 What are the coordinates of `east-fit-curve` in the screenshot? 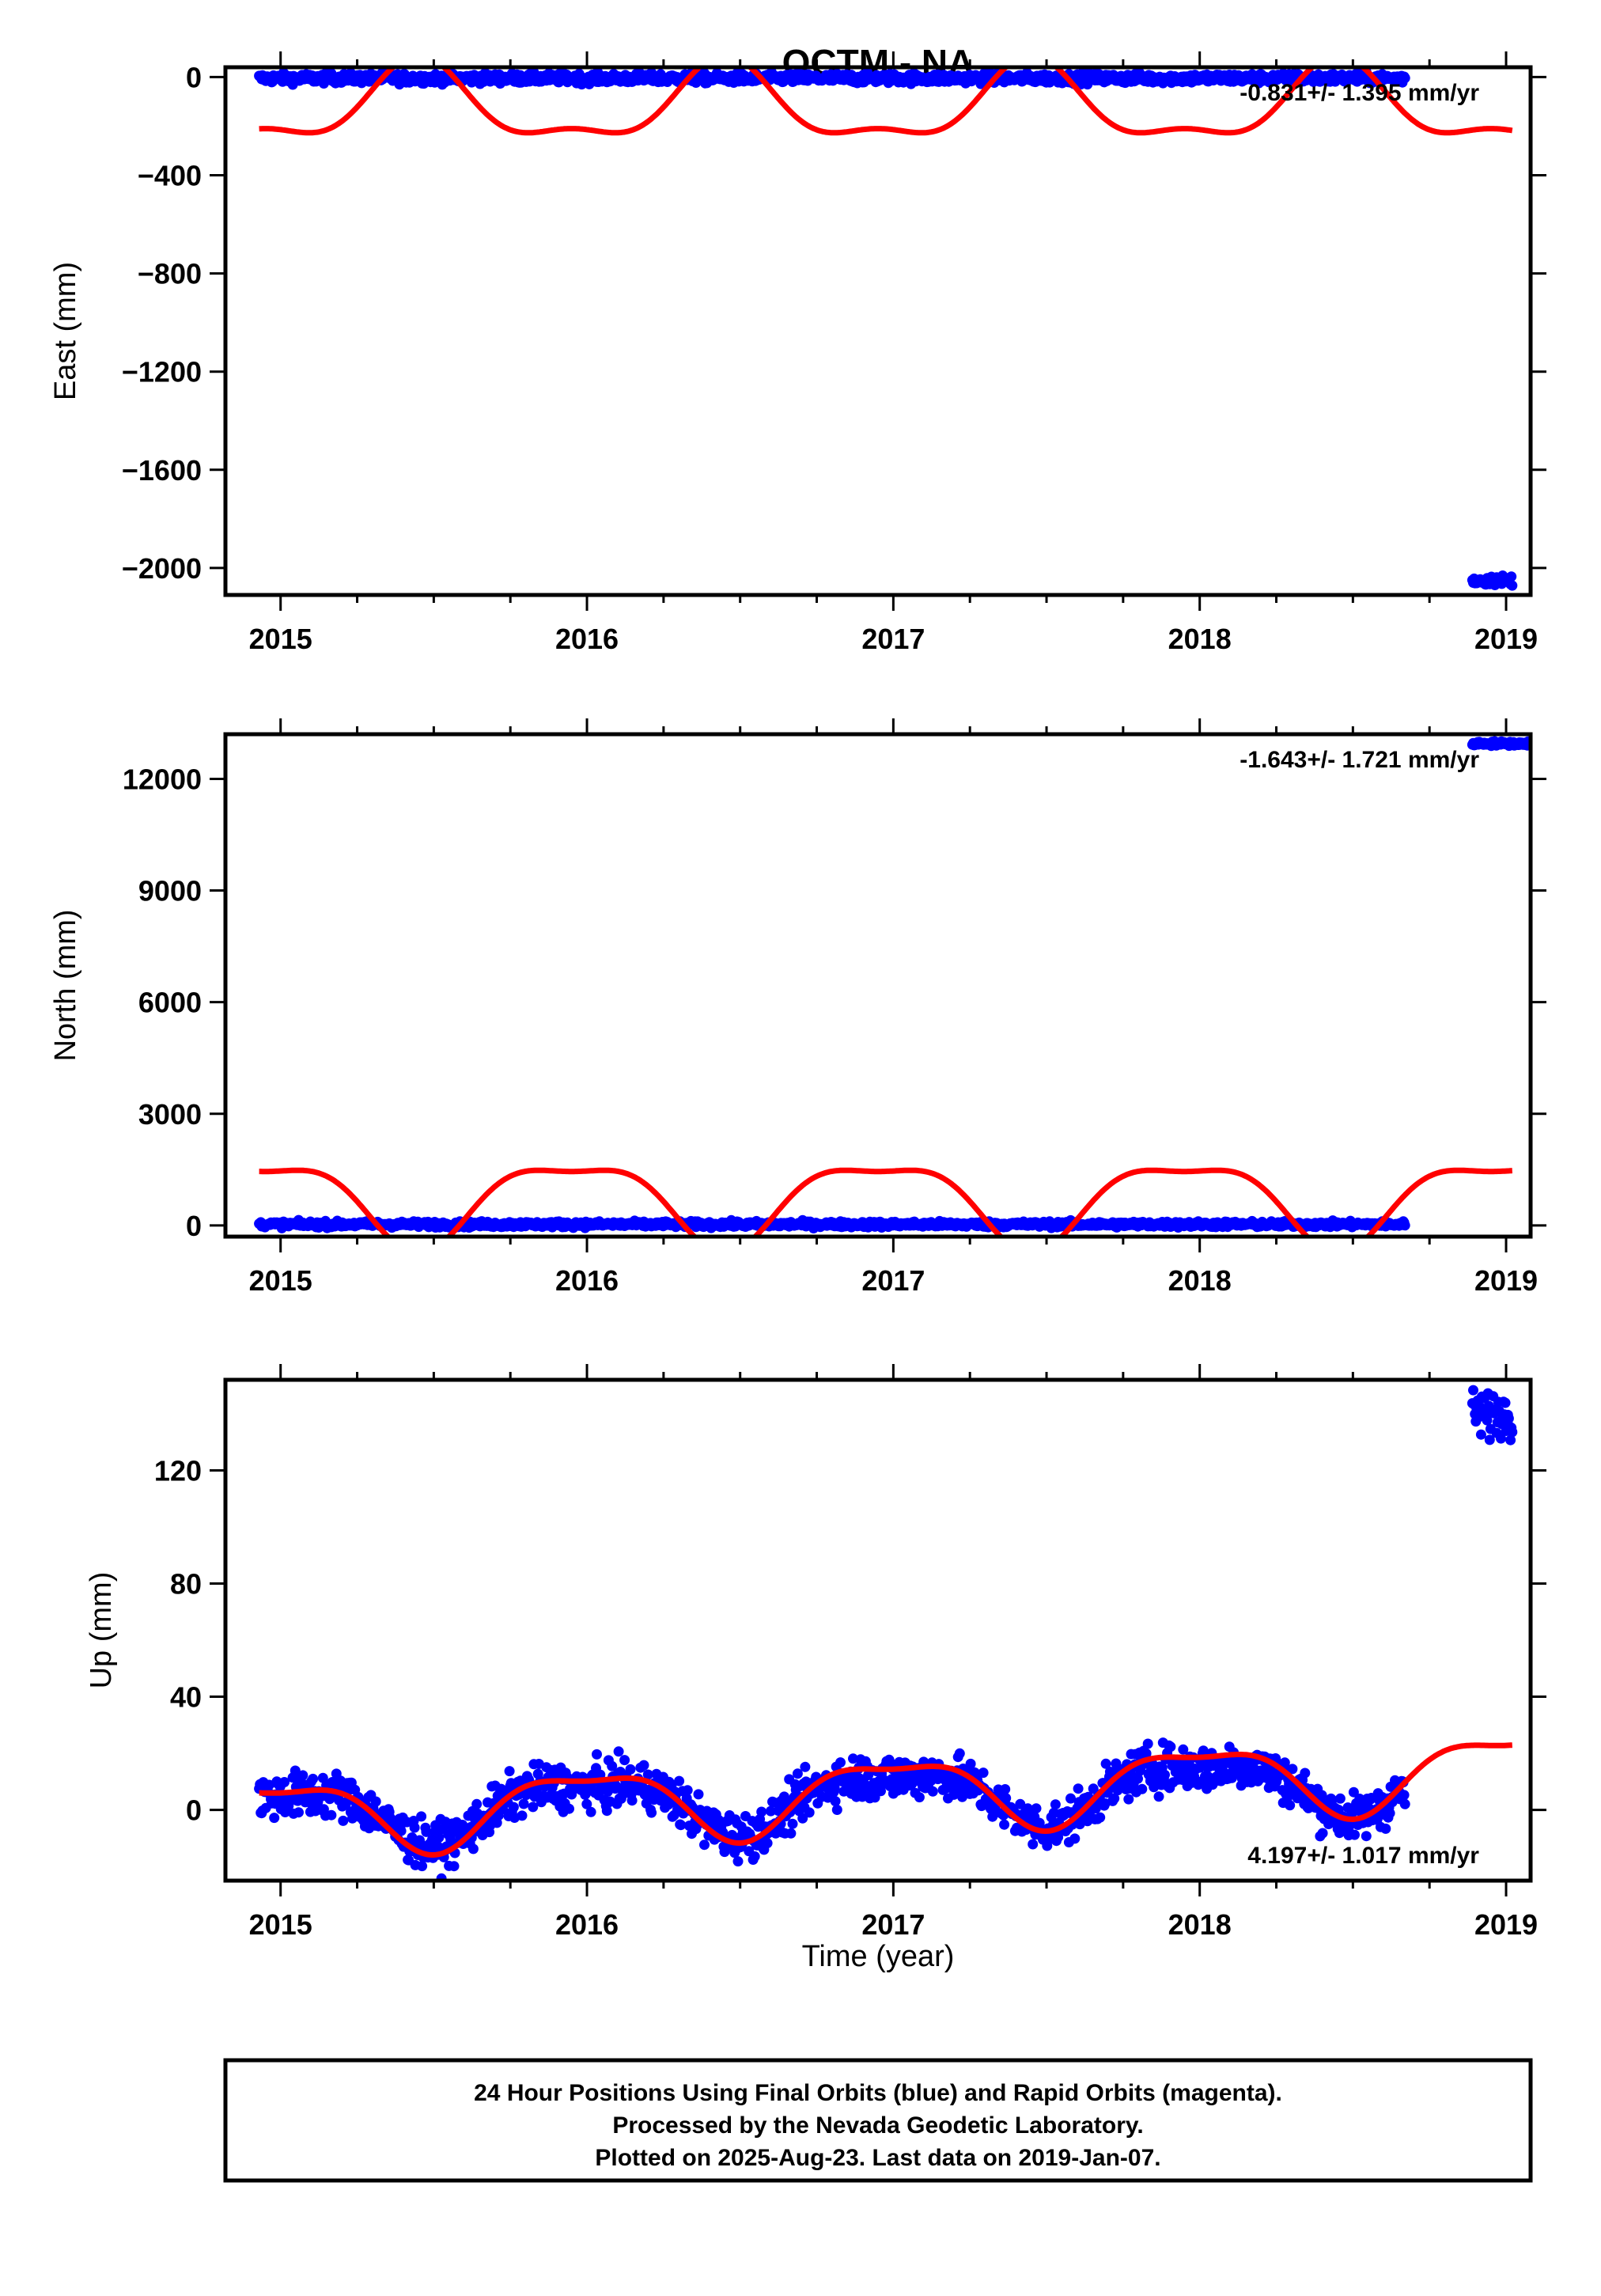 It's located at (886, 102).